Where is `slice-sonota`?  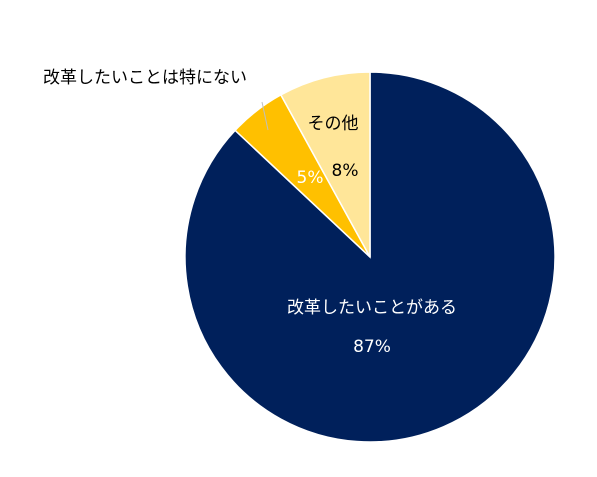
slice-sonota is located at coordinates (325, 164).